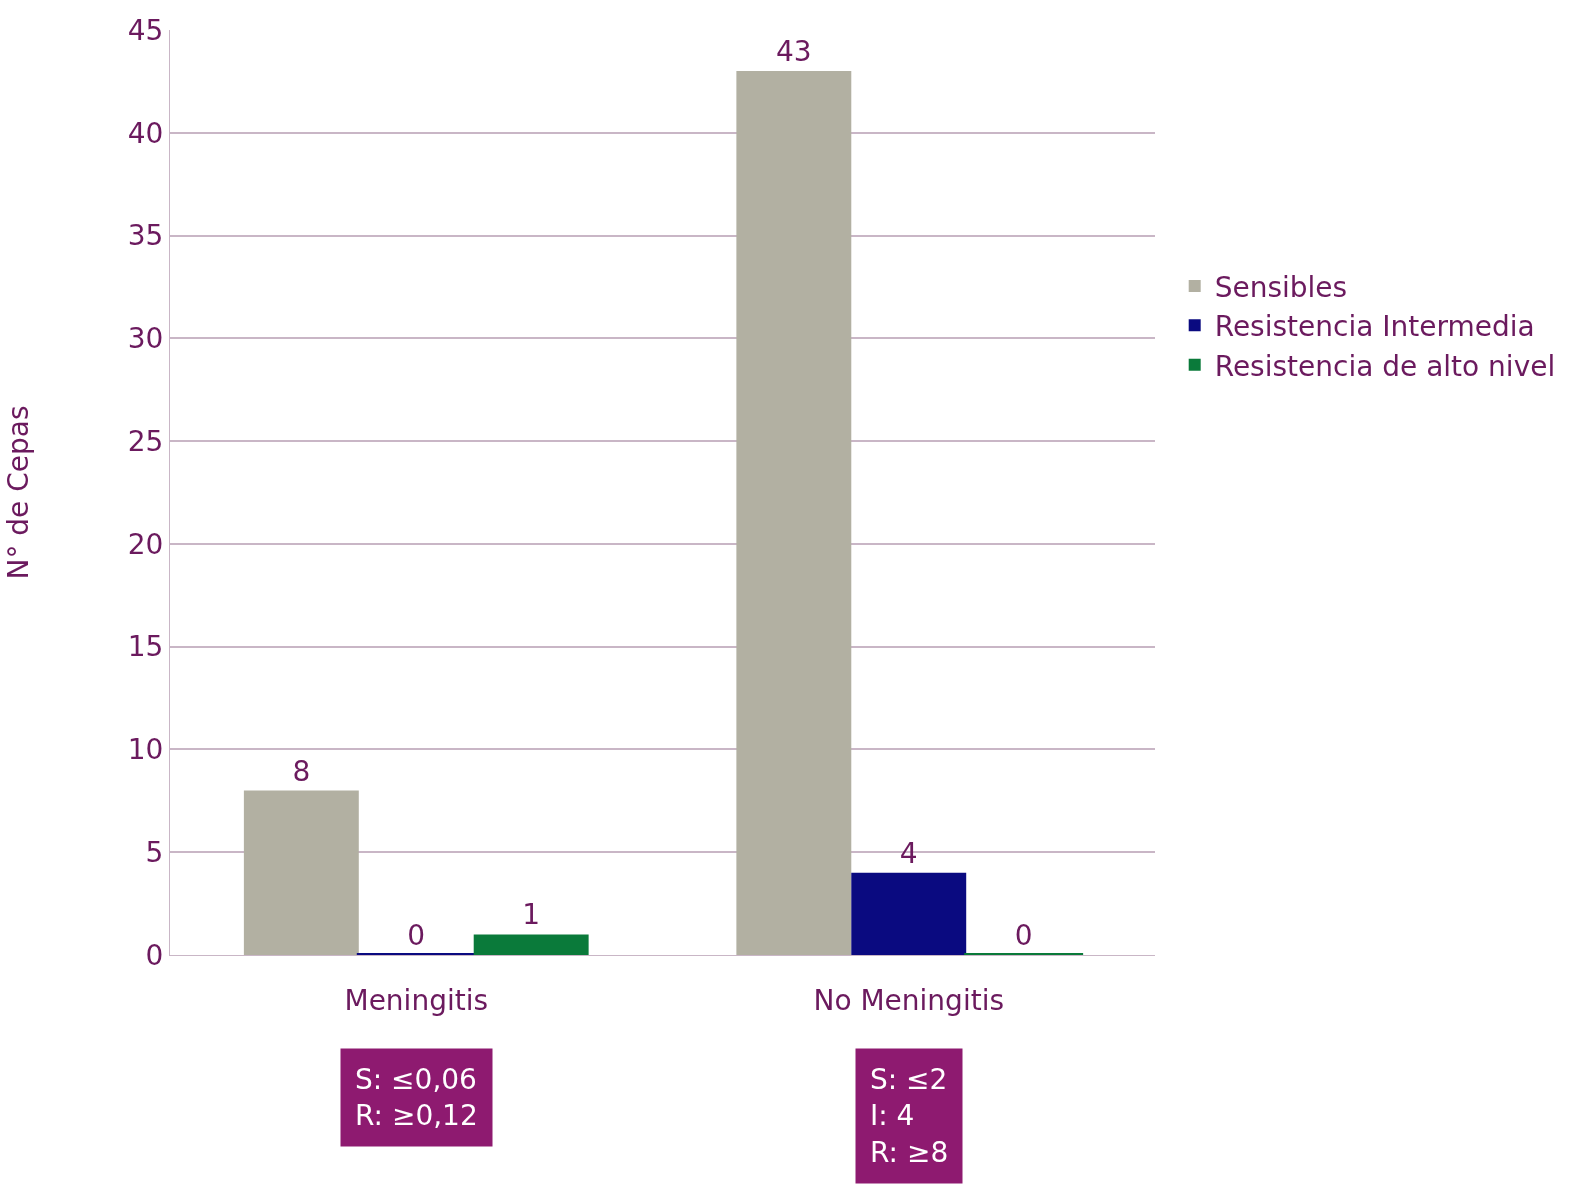 The height and width of the screenshot is (1195, 1575). Describe the element at coordinates (145, 339) in the screenshot. I see `y-tick-label: 30` at that location.